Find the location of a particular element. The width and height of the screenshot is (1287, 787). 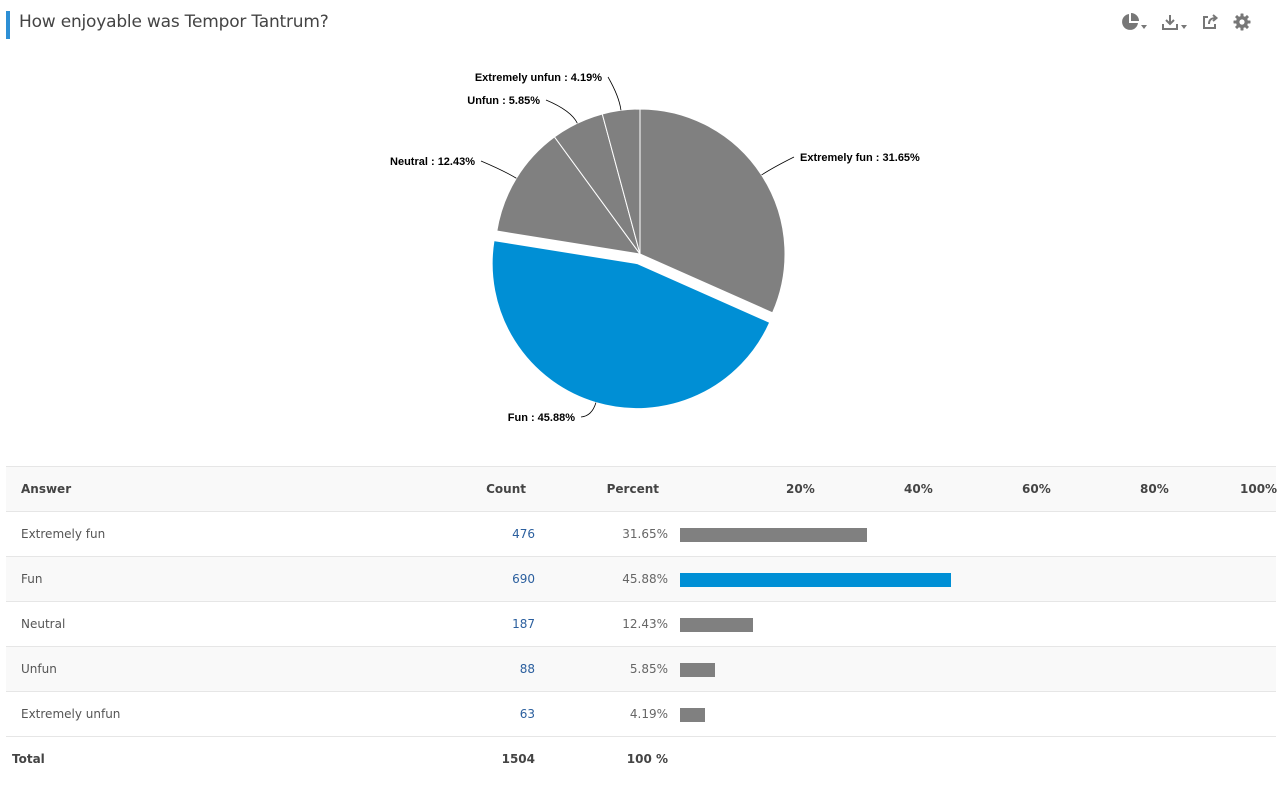

pie-label-extremely-fun: Extremely fun : 31.65% is located at coordinates (860, 158).